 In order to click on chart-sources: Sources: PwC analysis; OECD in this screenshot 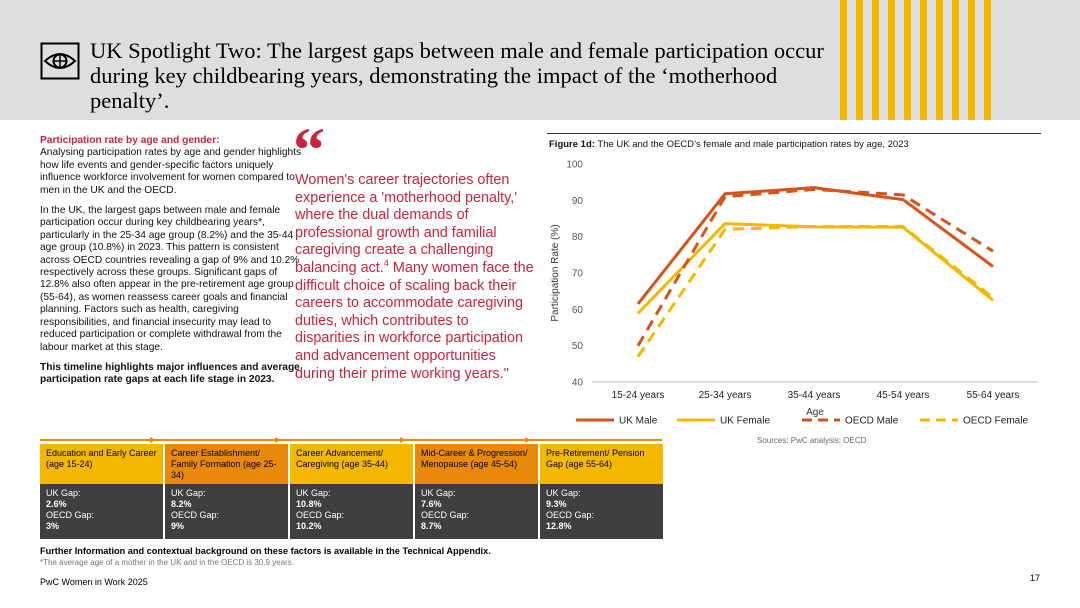, I will do `click(812, 440)`.